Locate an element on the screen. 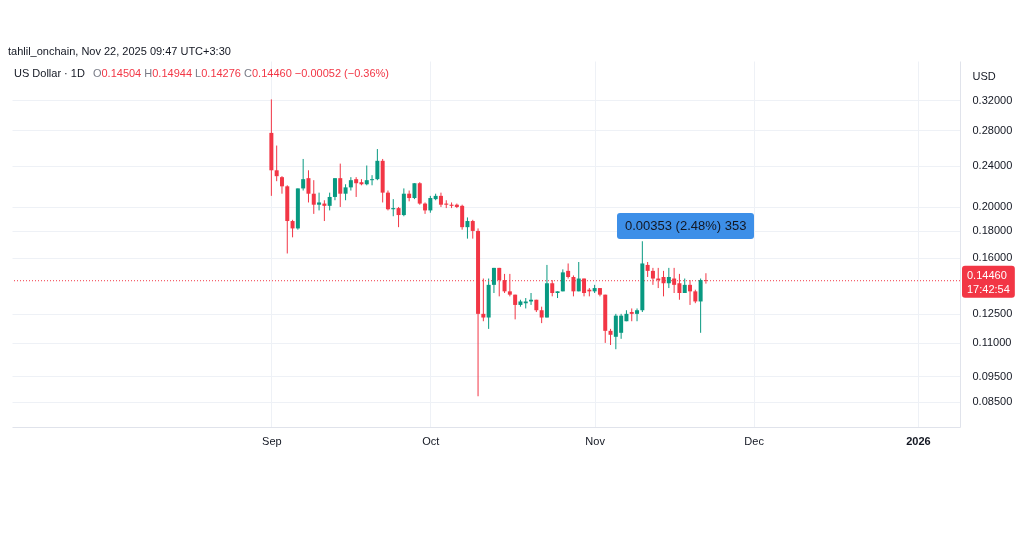 The image size is (1024, 538). x-tick-label: 2026 is located at coordinates (918, 440).